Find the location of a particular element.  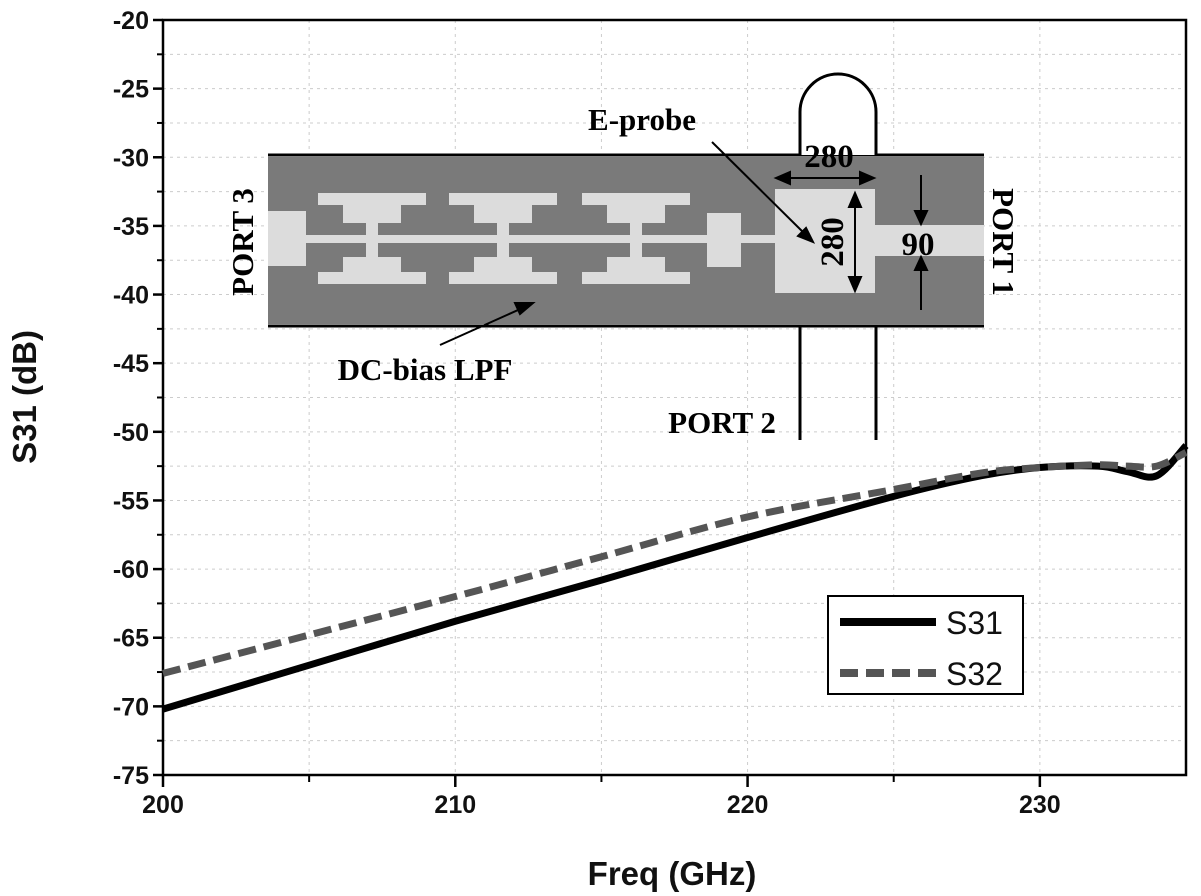

x-tick-label: 200 is located at coordinates (163, 805).